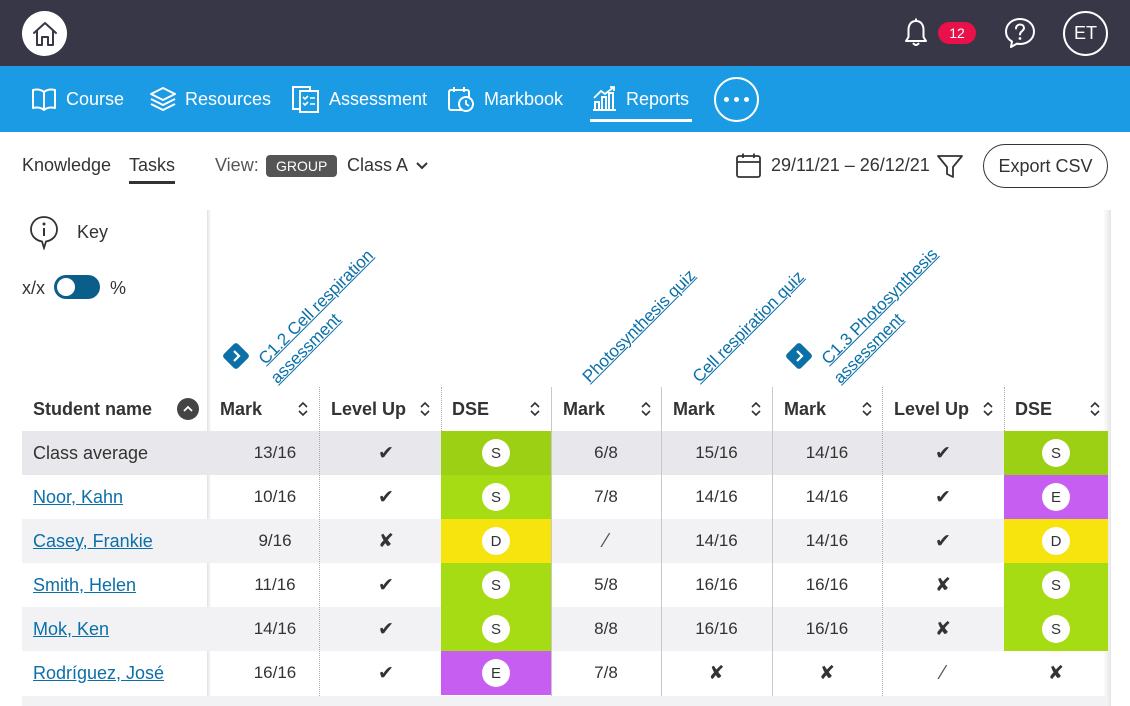 Image resolution: width=1130 pixels, height=706 pixels. Describe the element at coordinates (606, 452) in the screenshot. I see `cell-value: 6/8` at that location.